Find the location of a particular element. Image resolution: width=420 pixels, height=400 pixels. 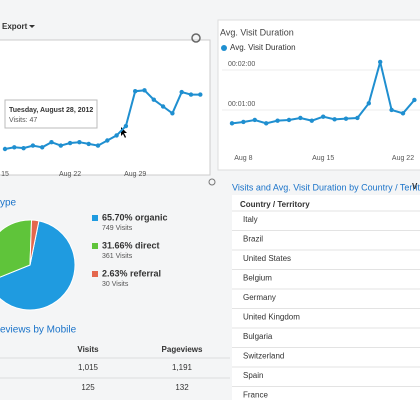

duration-legend: Avg. Visit Duration is located at coordinates (263, 47).